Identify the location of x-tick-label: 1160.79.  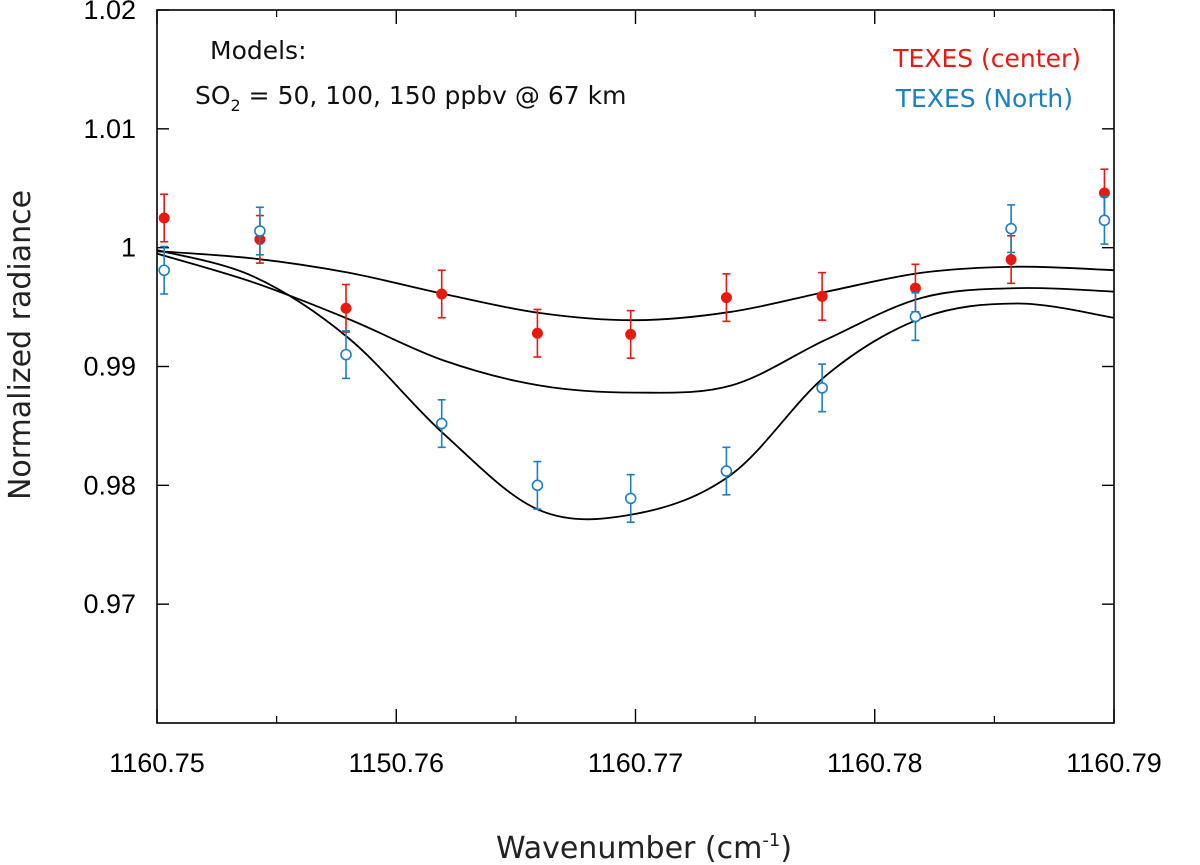
(1114, 763).